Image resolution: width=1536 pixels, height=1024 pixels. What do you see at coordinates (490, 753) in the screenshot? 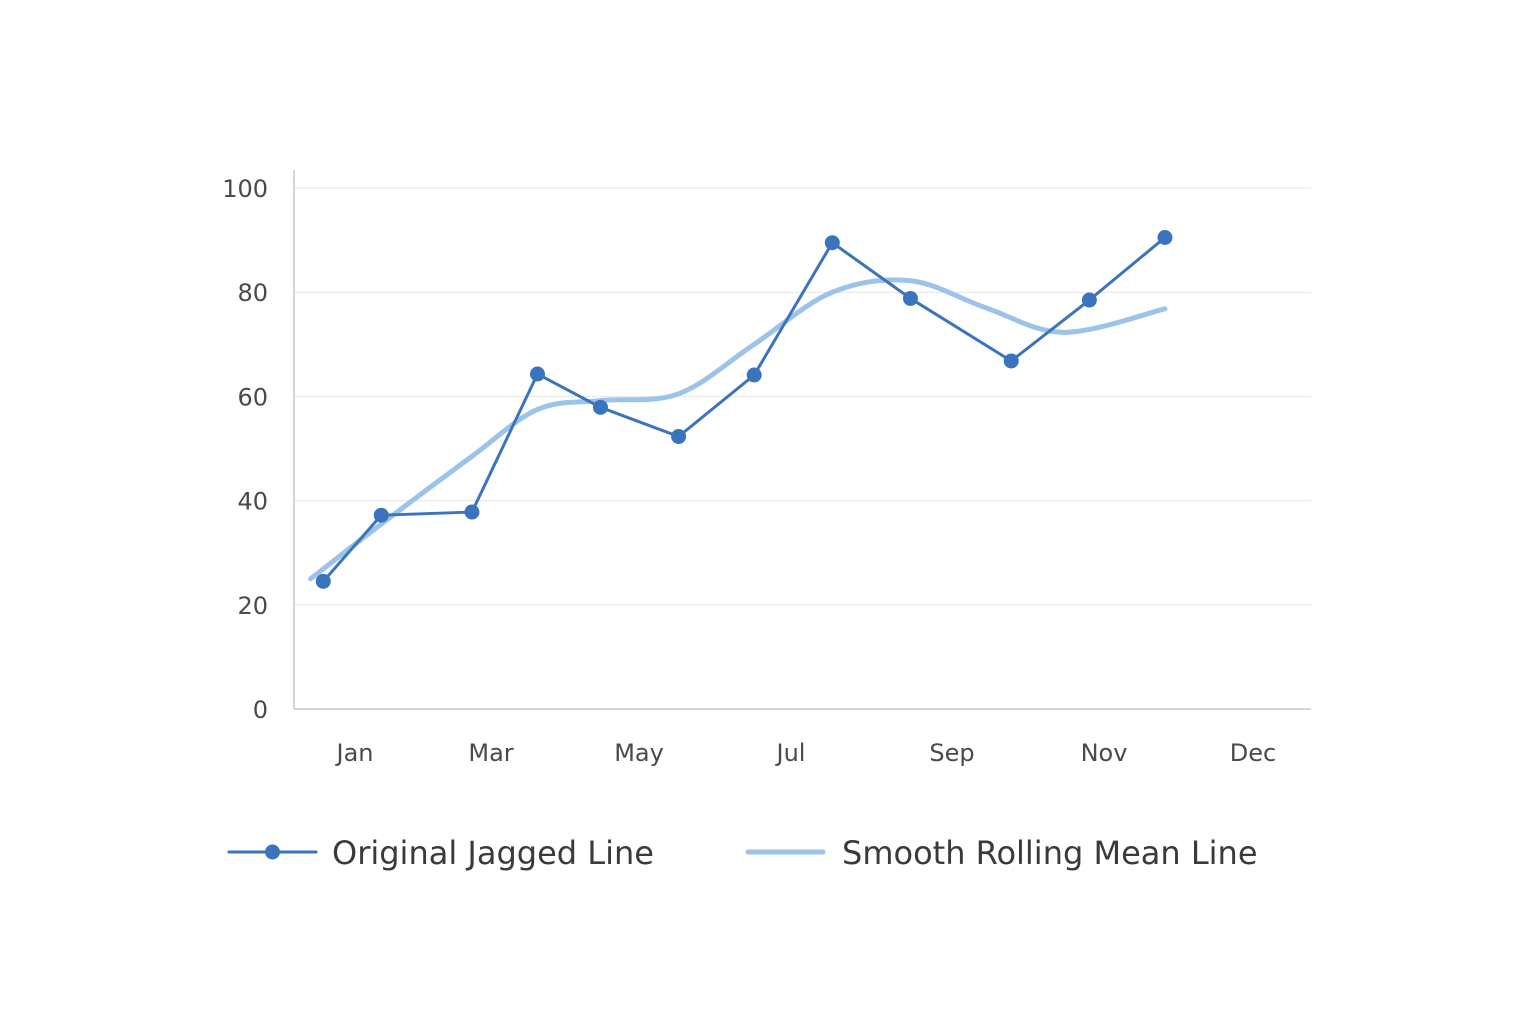
I see `x-tick-label: Mar` at bounding box center [490, 753].